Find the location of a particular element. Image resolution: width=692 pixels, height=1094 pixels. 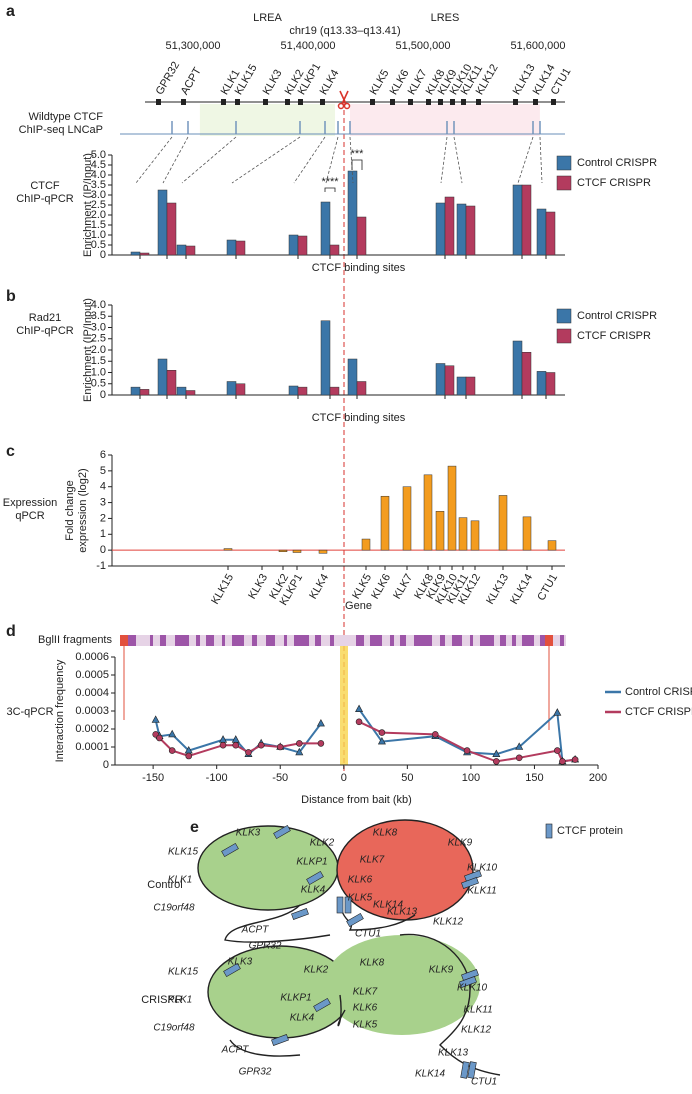

y-tick-label: 3 is located at coordinates (103, 502).